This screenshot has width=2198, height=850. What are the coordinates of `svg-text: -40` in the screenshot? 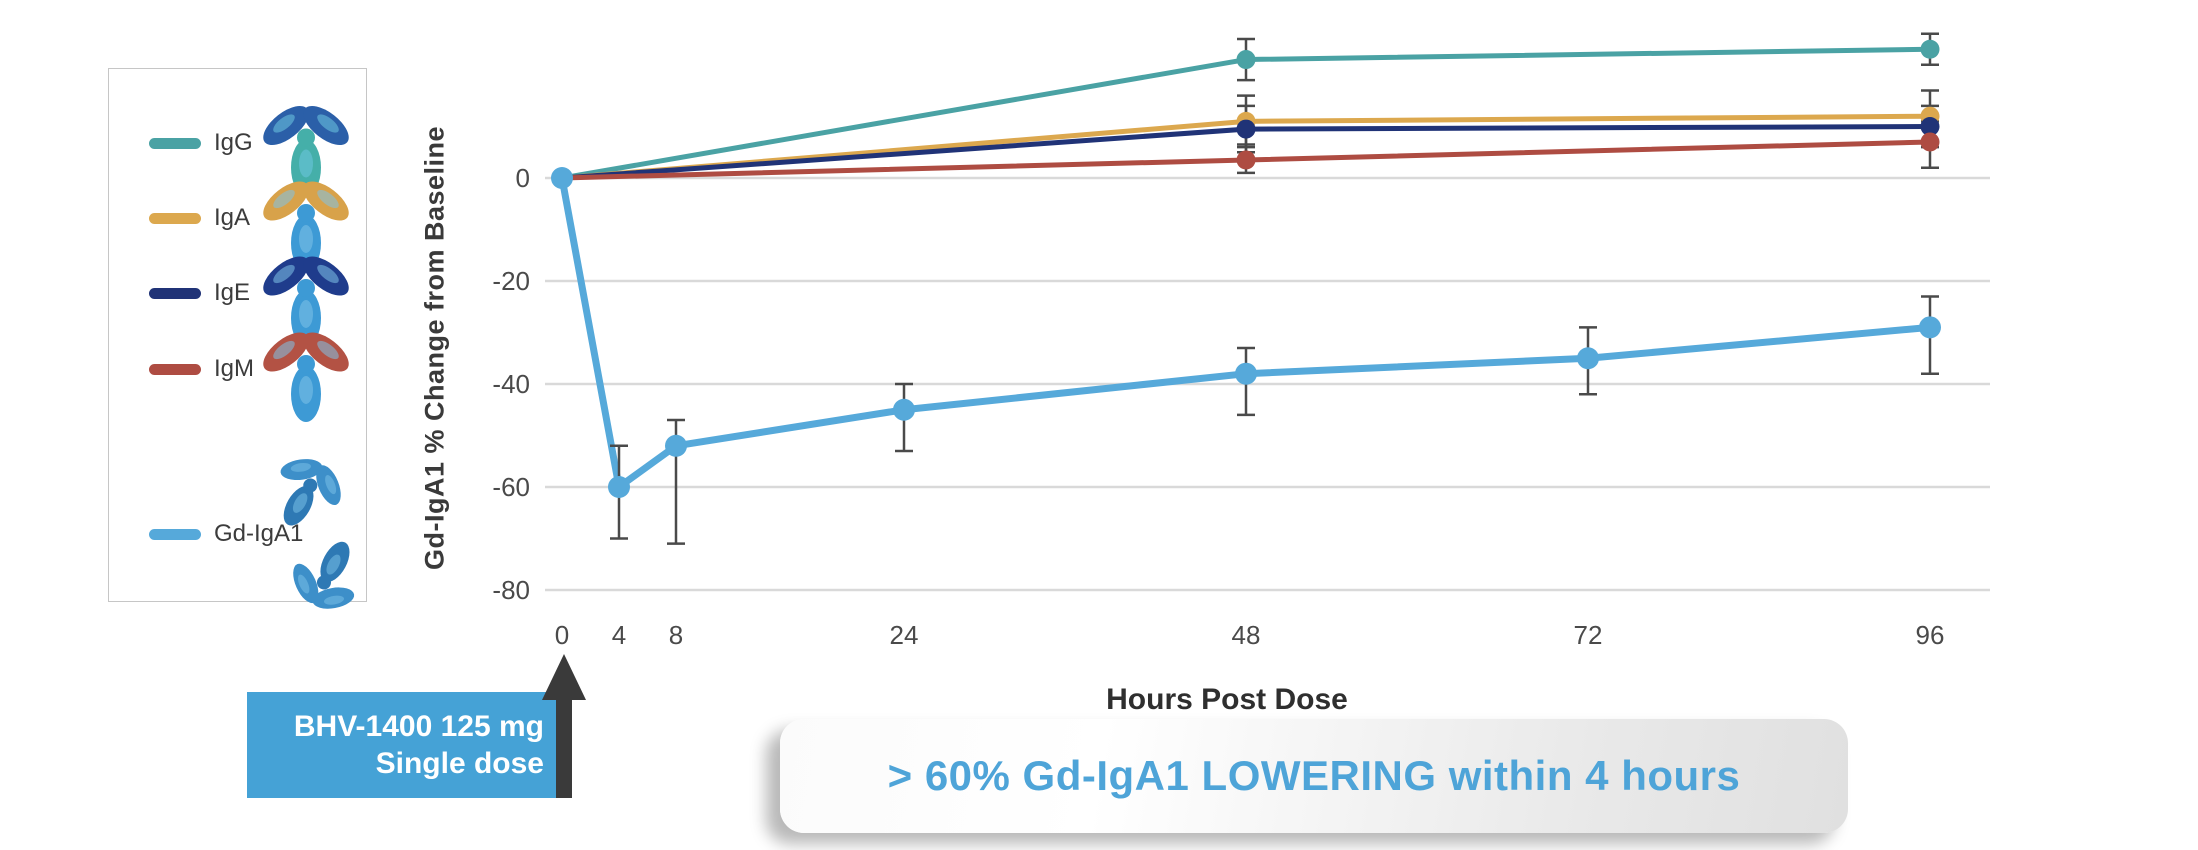 It's located at (511, 384).